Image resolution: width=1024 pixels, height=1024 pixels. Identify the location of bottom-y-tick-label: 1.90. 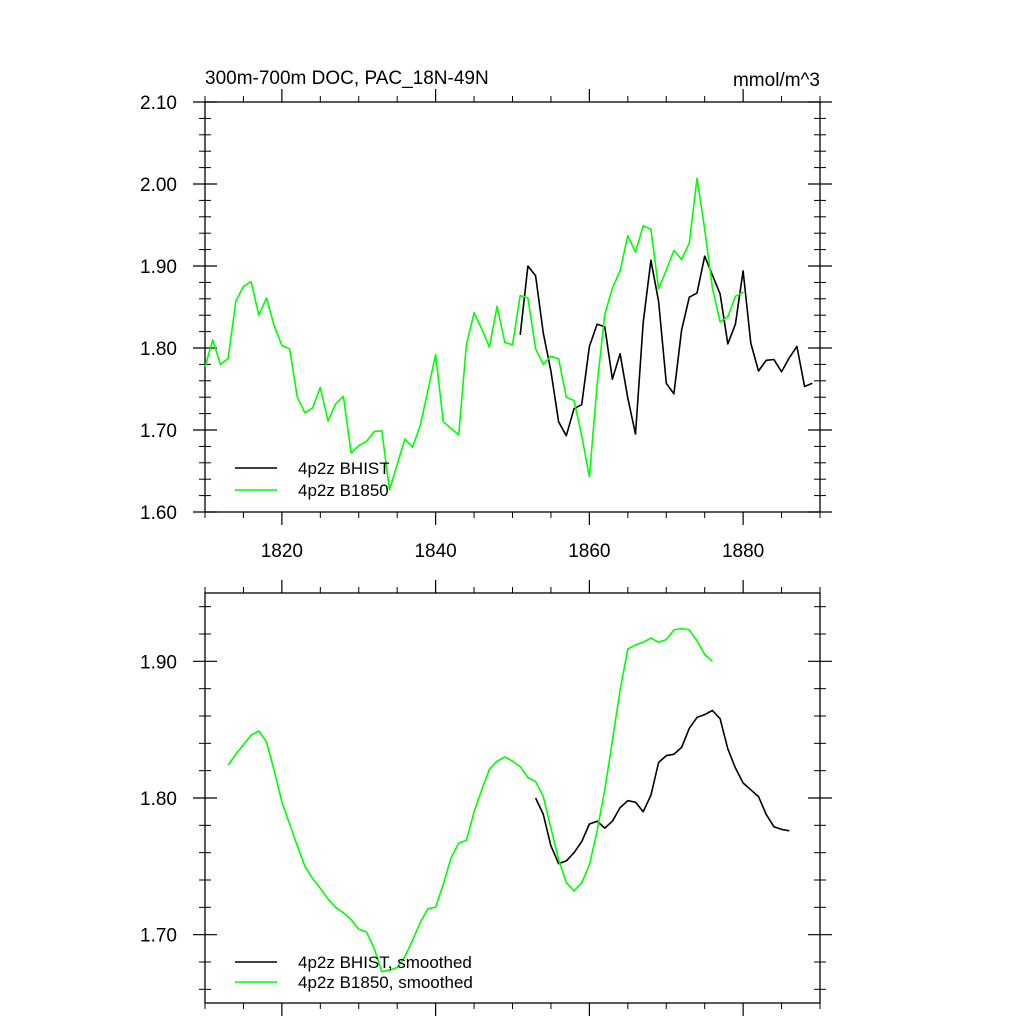
(158, 662).